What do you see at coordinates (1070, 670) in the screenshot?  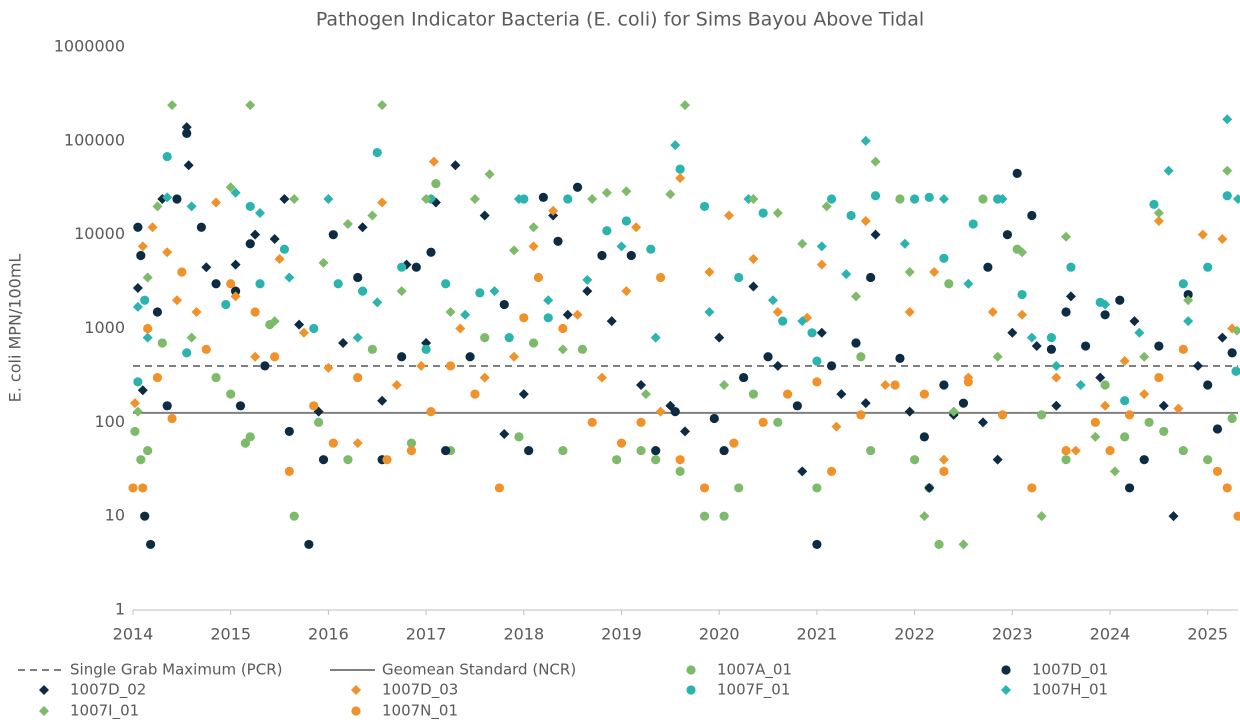 I see `legend-label: 1007D_01` at bounding box center [1070, 670].